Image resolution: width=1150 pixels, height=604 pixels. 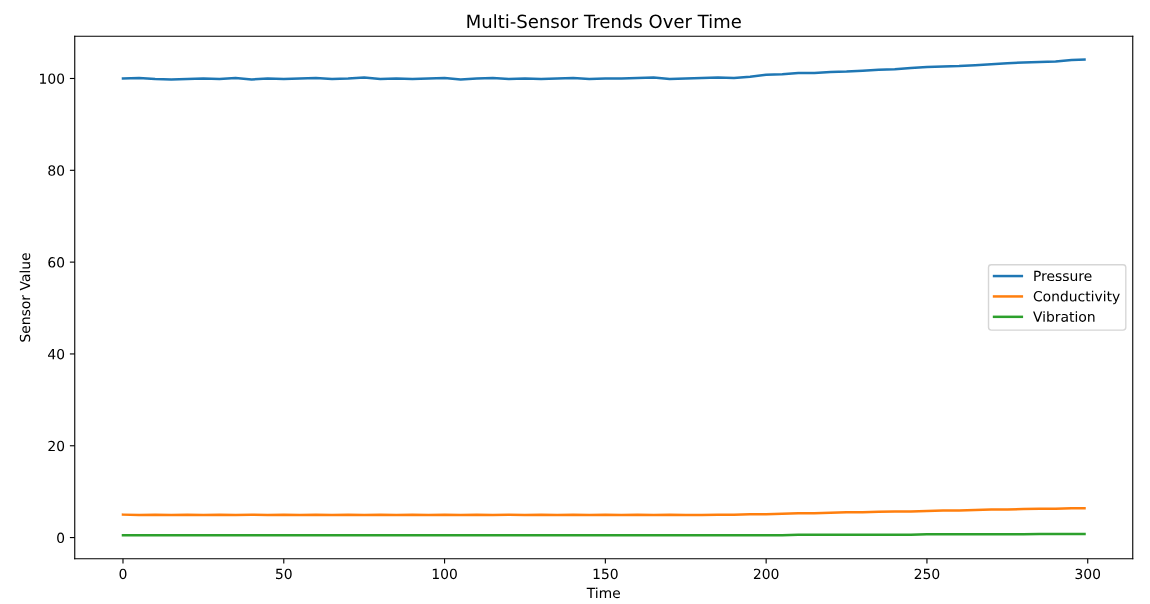 I want to click on x-axis-title: Time, so click(x=603, y=593).